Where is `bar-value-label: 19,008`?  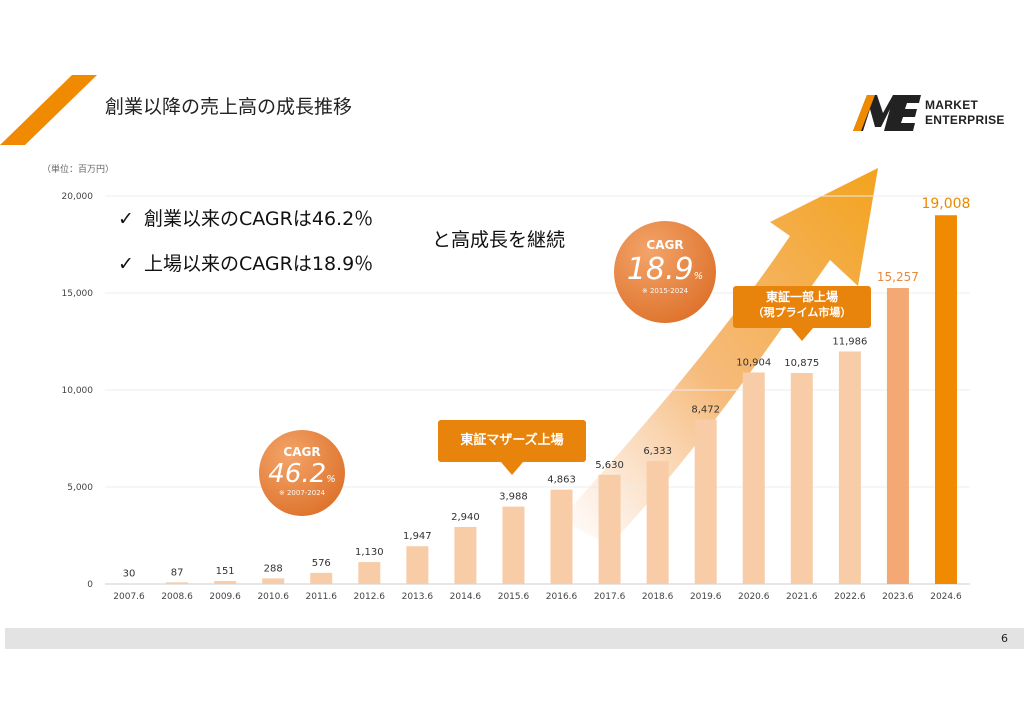
bar-value-label: 19,008 is located at coordinates (945, 204).